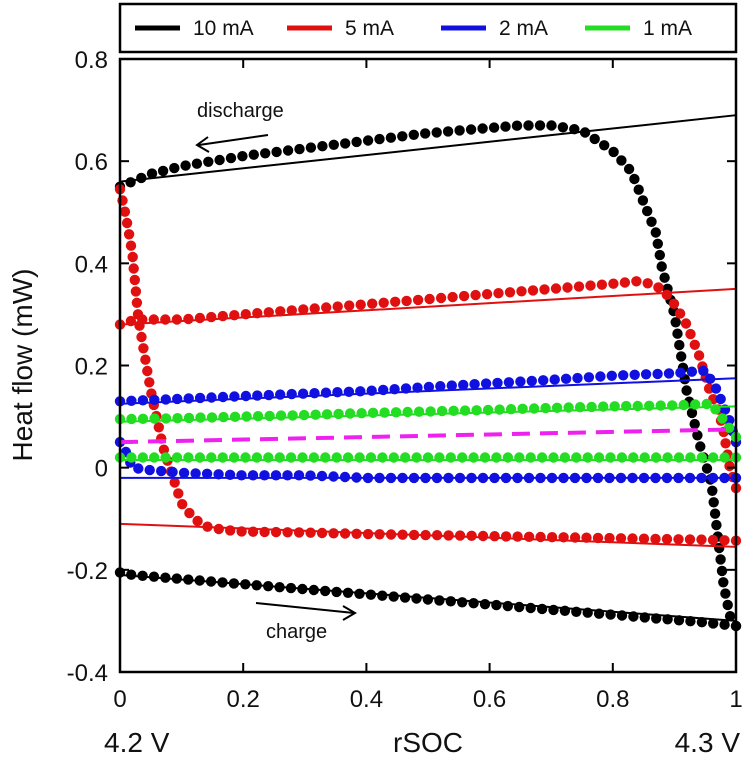 The width and height of the screenshot is (742, 759). What do you see at coordinates (91, 367) in the screenshot?
I see `y-tick-label: 0.2` at bounding box center [91, 367].